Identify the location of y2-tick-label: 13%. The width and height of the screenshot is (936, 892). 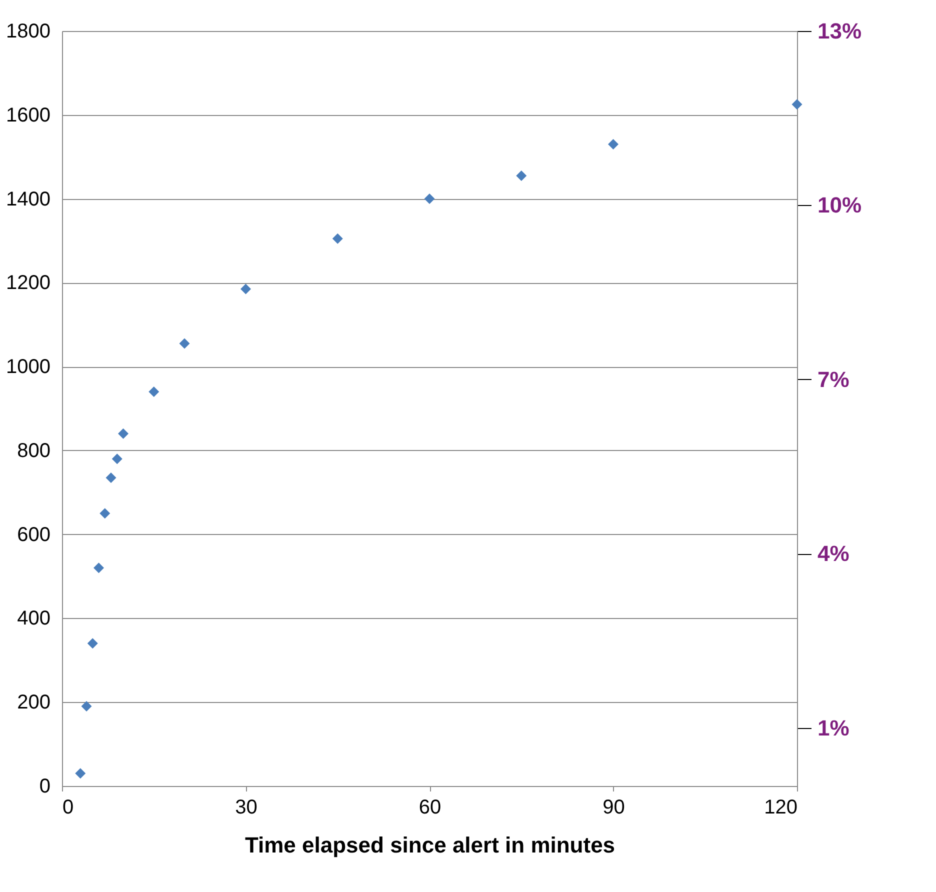
(840, 31).